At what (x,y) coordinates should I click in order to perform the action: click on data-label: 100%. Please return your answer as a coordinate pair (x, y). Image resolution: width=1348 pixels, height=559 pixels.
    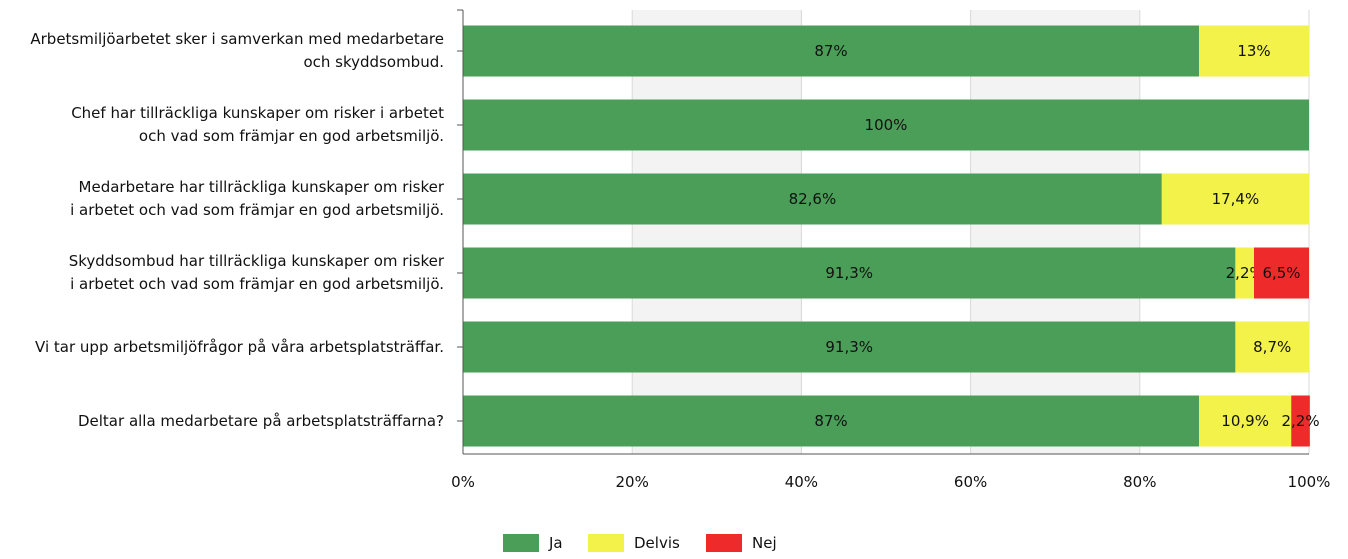
    Looking at the image, I should click on (886, 125).